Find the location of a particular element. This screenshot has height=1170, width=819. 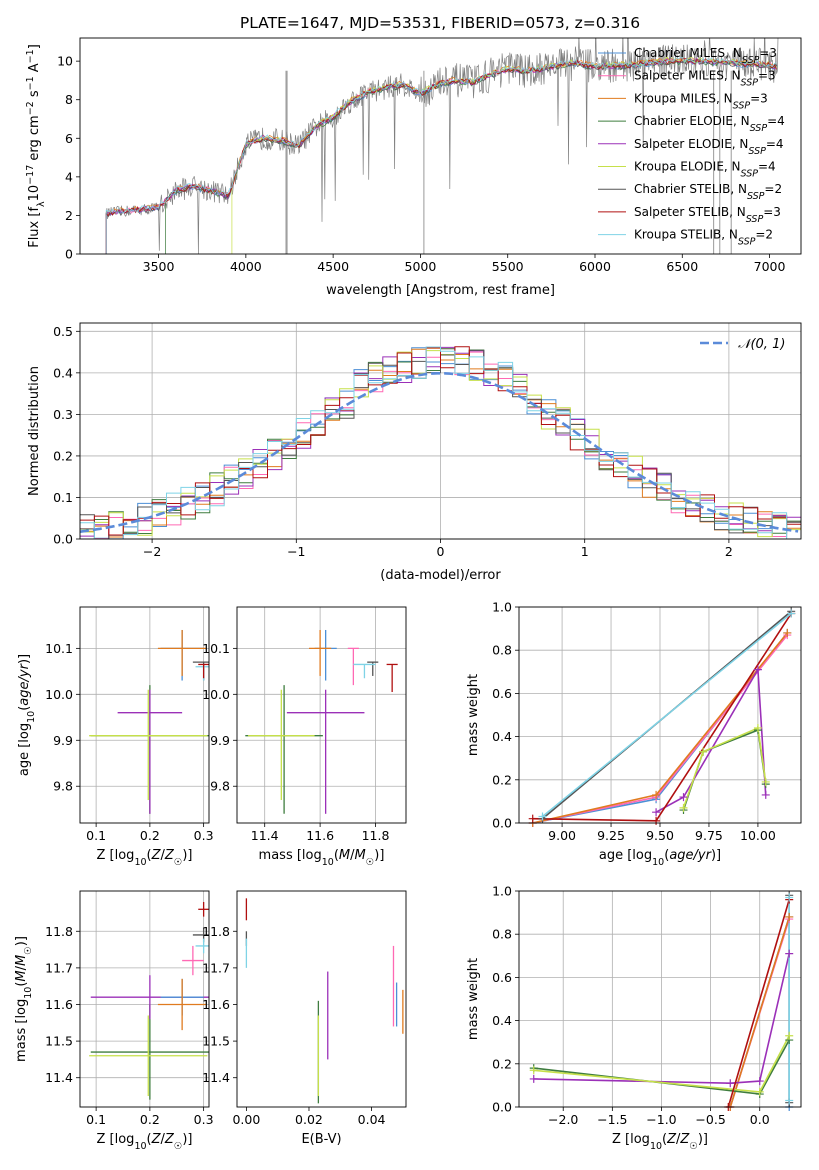

x-tick-label: 9.00 is located at coordinates (562, 835).